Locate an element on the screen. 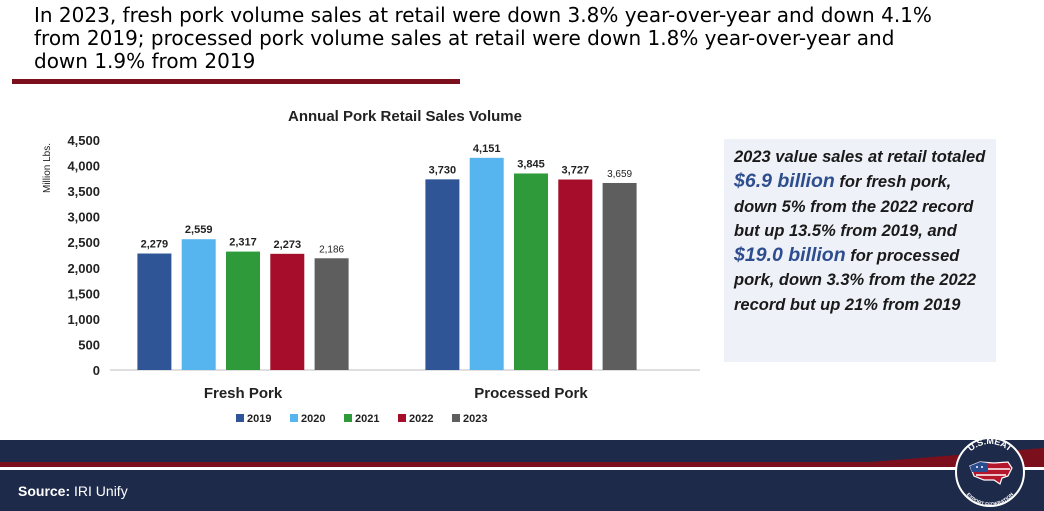 This screenshot has height=511, width=1044. data-label: 2,317 is located at coordinates (243, 243).